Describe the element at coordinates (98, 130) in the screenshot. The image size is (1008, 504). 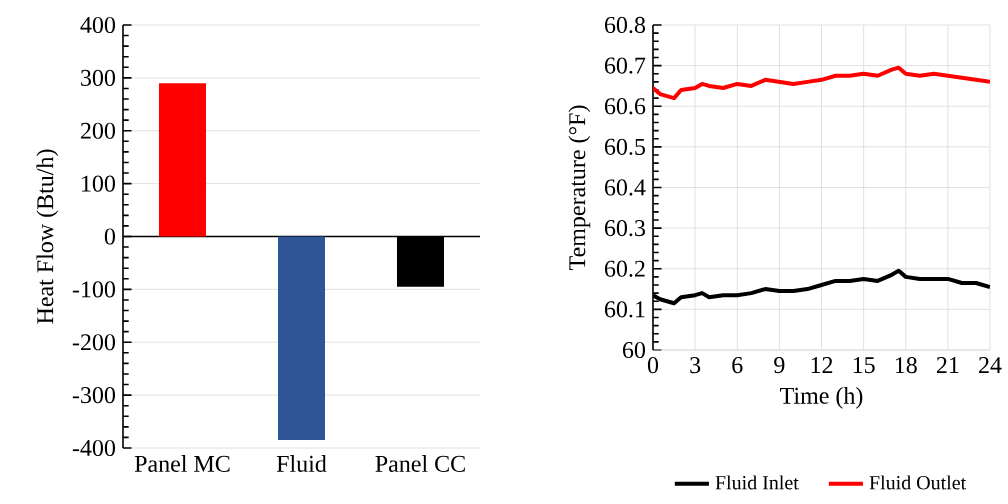
I see `y-tick-label: 200` at that location.